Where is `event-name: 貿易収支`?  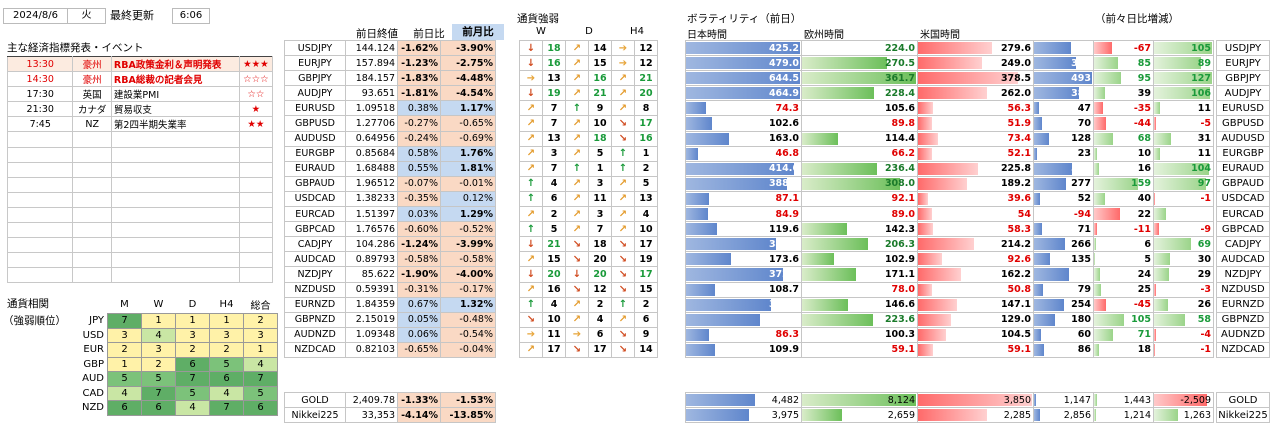 event-name: 貿易収支 is located at coordinates (175, 109).